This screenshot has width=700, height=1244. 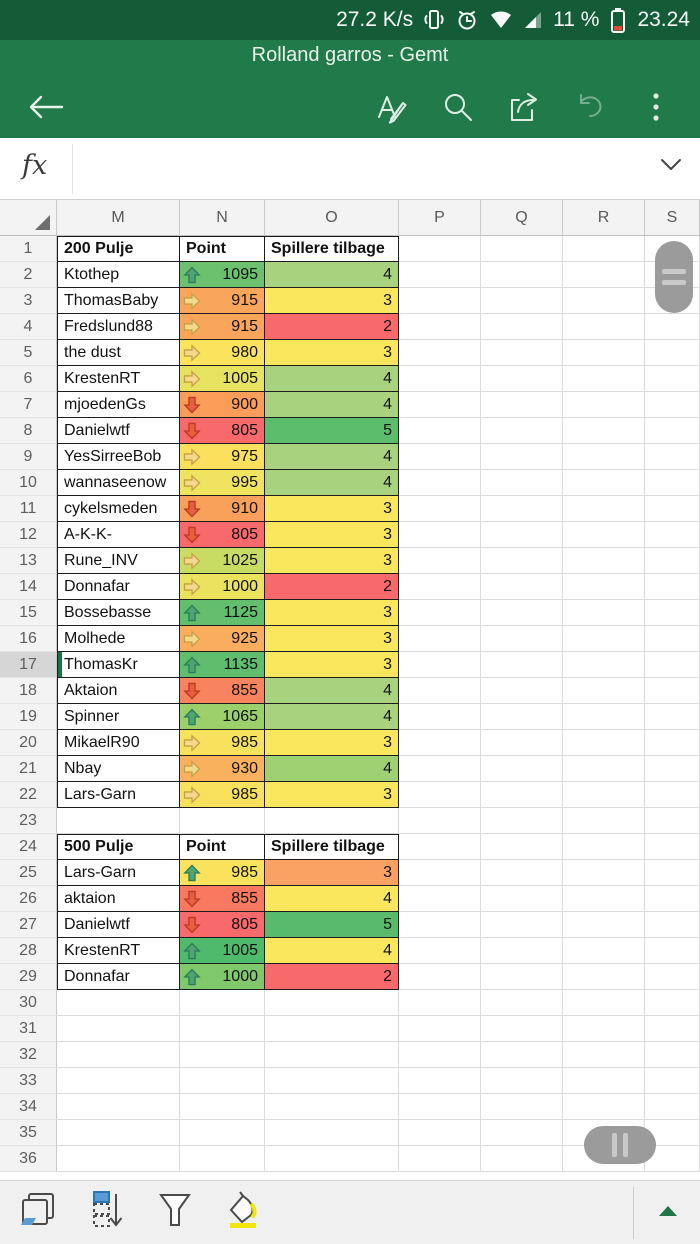 What do you see at coordinates (28, 613) in the screenshot?
I see `row-header-15: 15` at bounding box center [28, 613].